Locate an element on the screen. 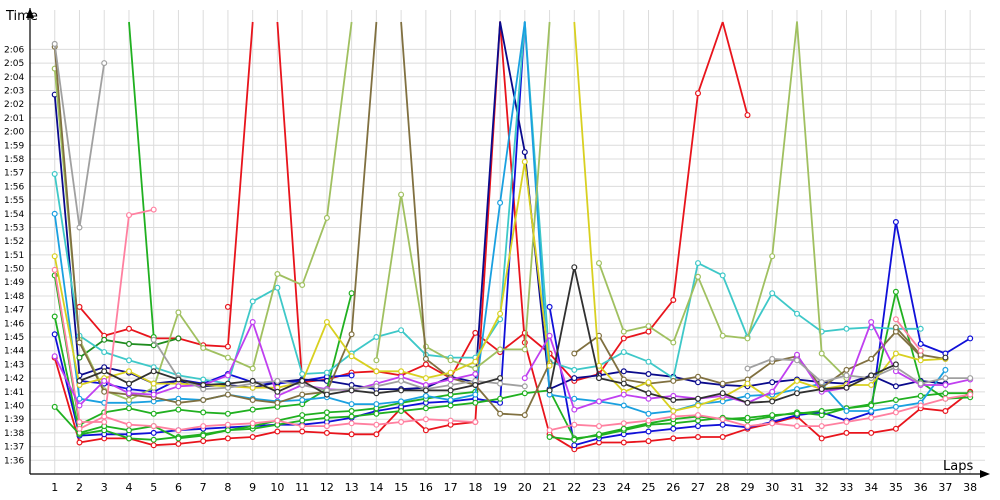 This screenshot has width=1000, height=500. y-tick-label: 1:56 is located at coordinates (14, 187).